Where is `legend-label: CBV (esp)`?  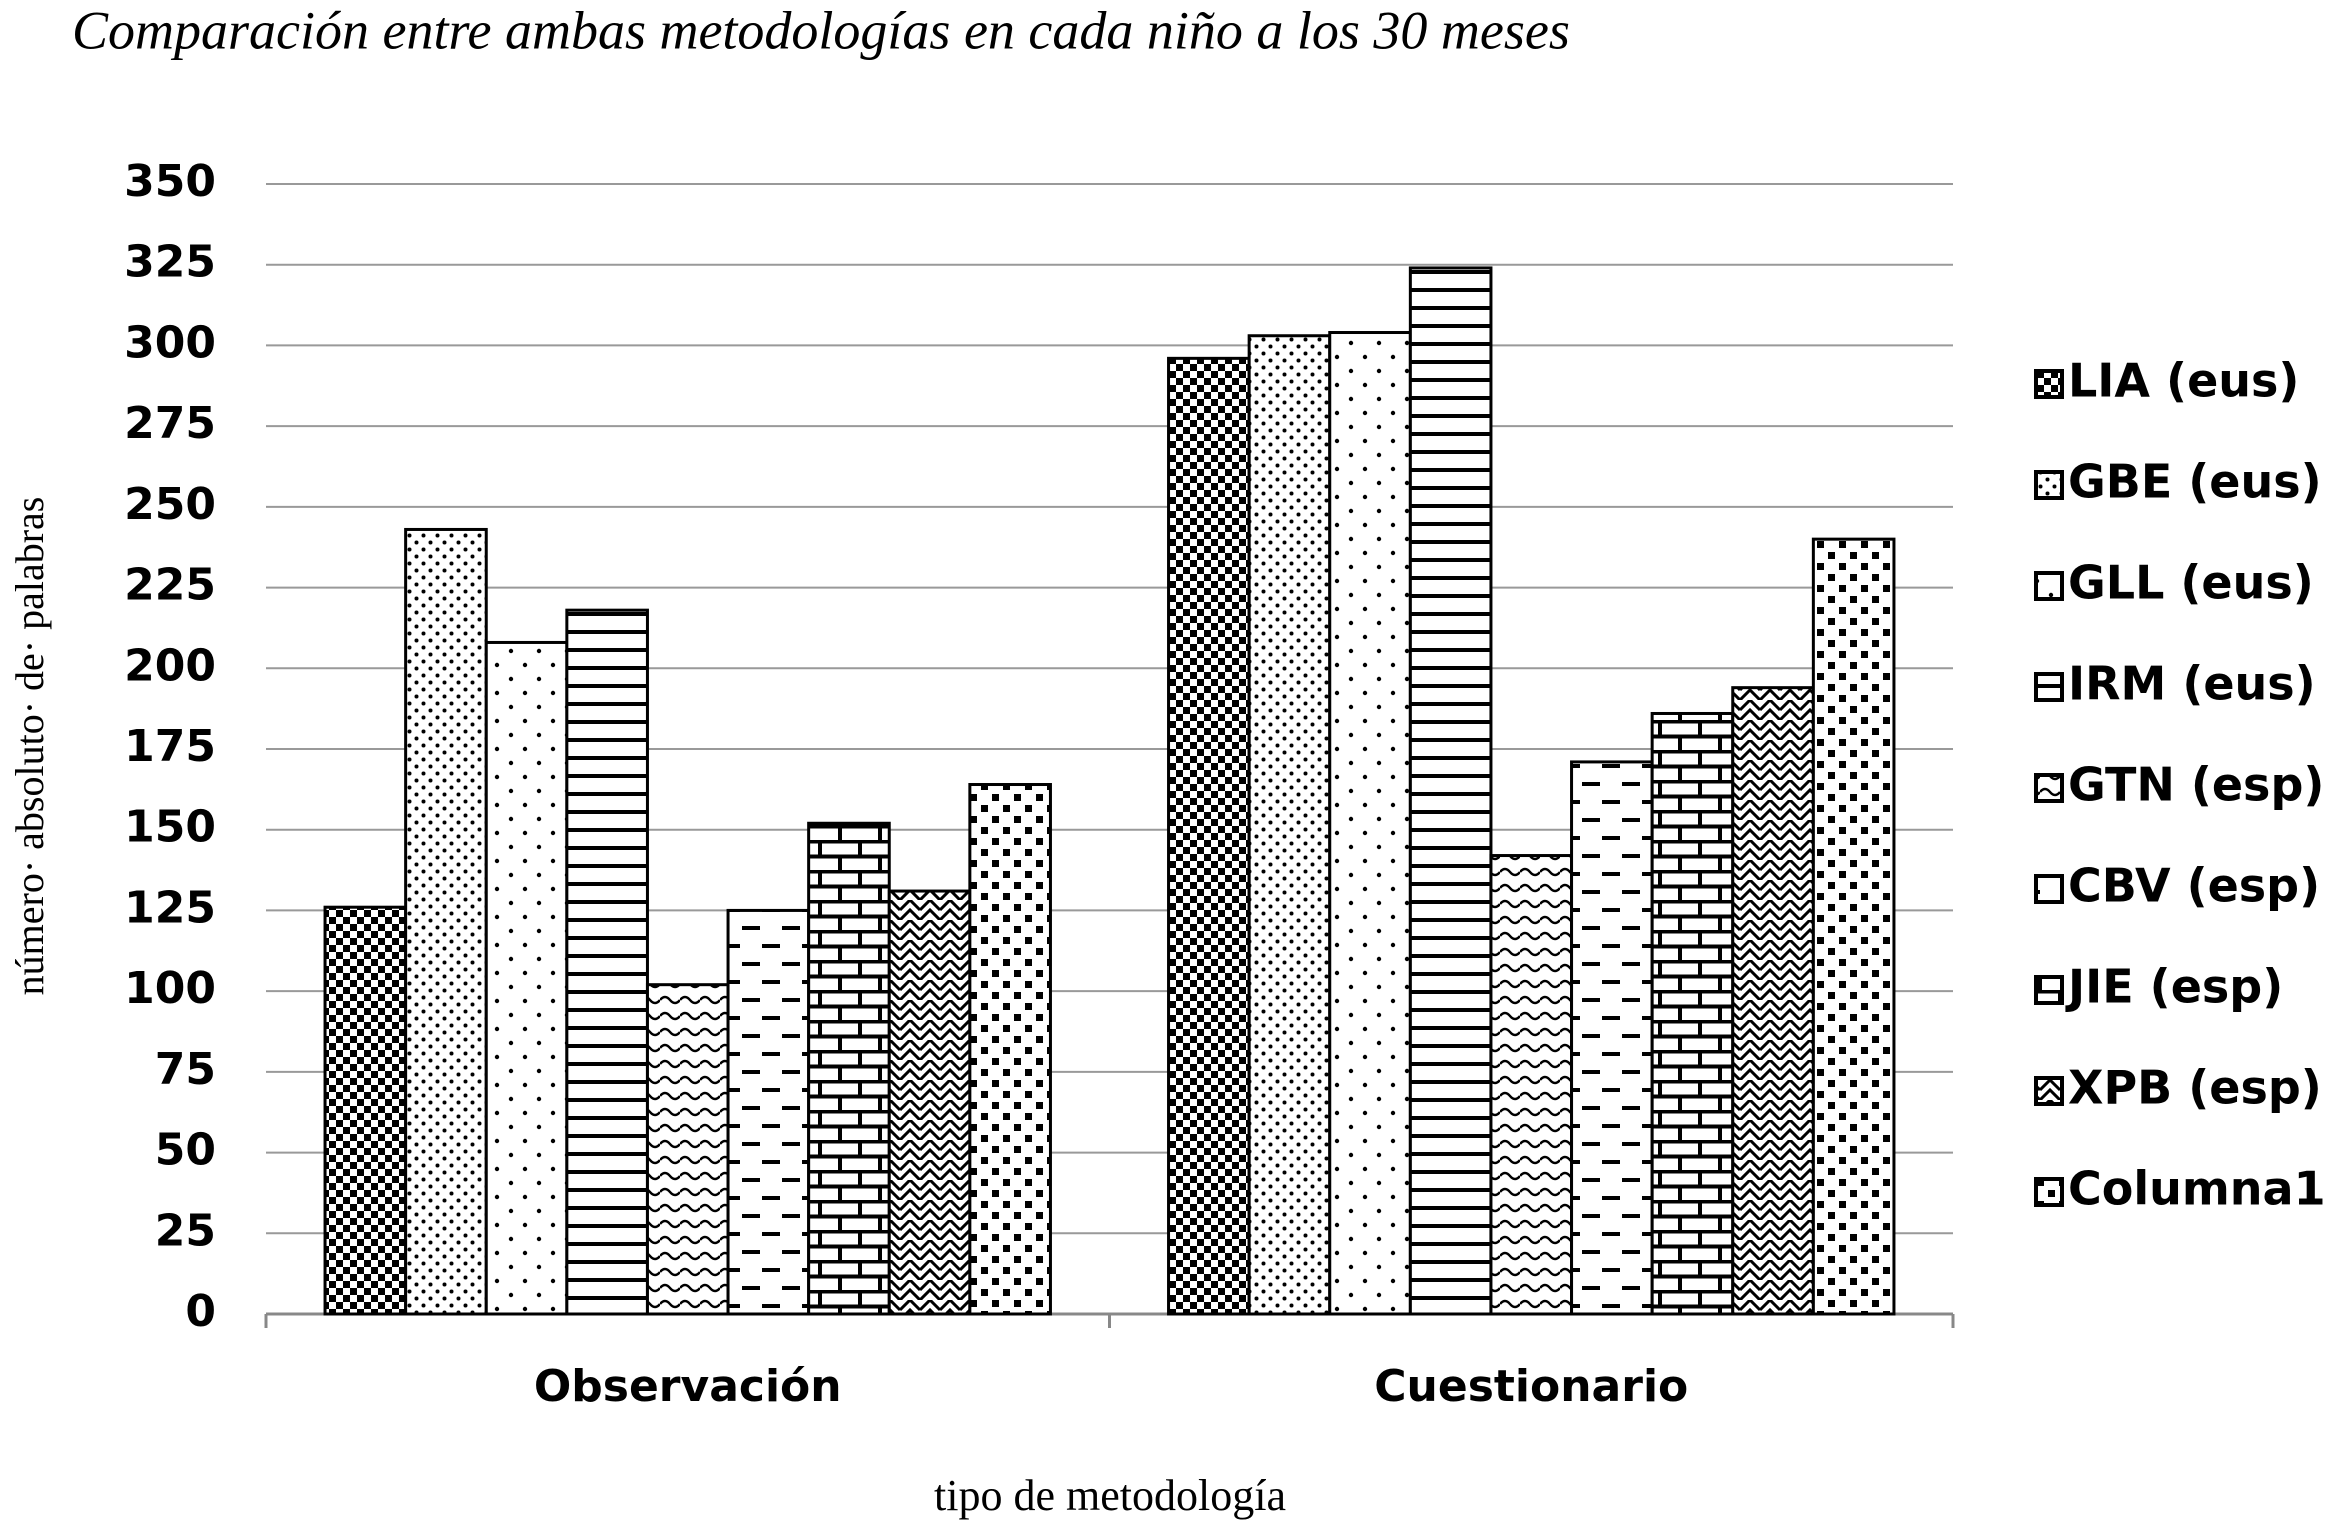
legend-label: CBV (esp) is located at coordinates (2194, 886).